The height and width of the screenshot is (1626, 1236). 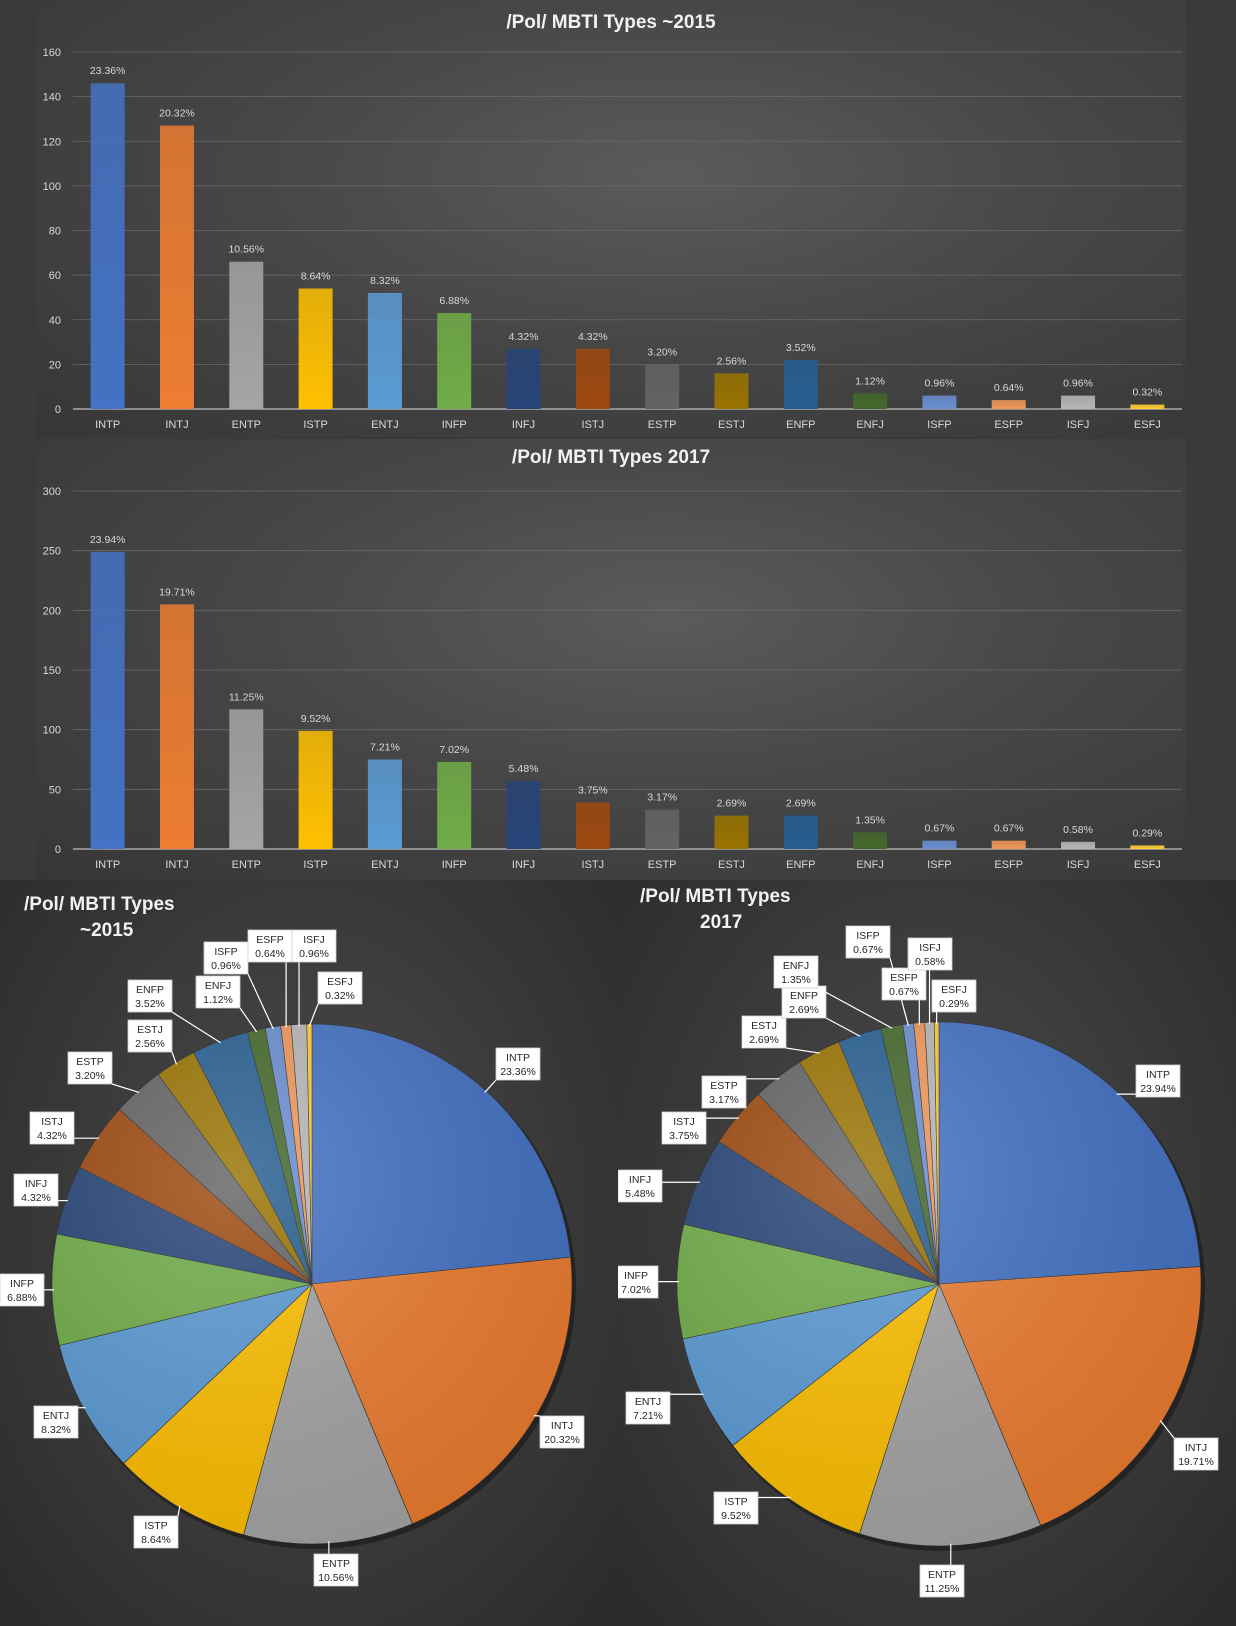 What do you see at coordinates (177, 114) in the screenshot?
I see `data-label-intj: 20.32%` at bounding box center [177, 114].